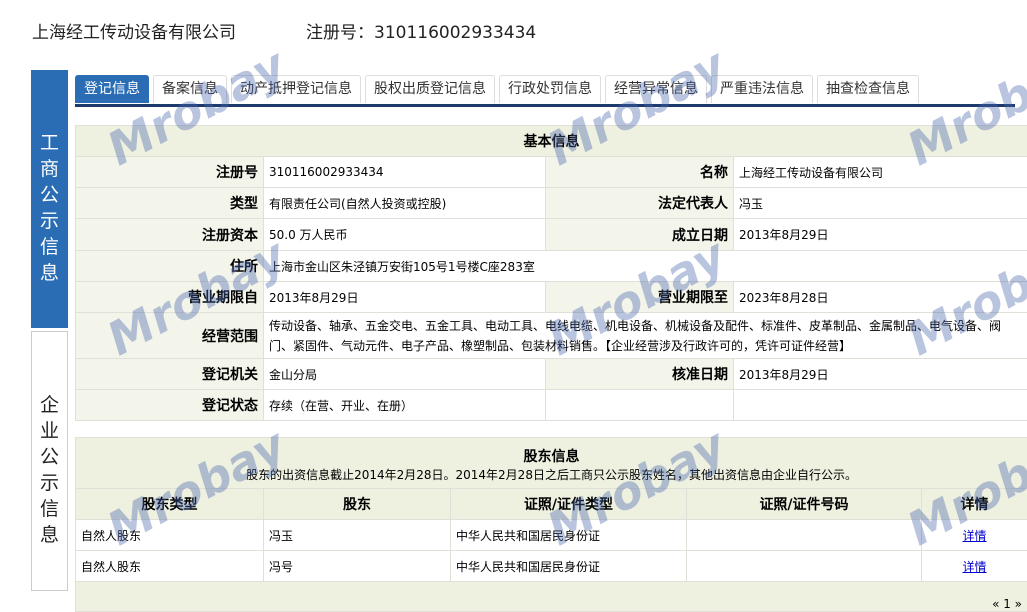 Image resolution: width=1027 pixels, height=612 pixels. Describe the element at coordinates (49, 199) in the screenshot. I see `sidebar-item-gongshang: 工商公示信息` at that location.